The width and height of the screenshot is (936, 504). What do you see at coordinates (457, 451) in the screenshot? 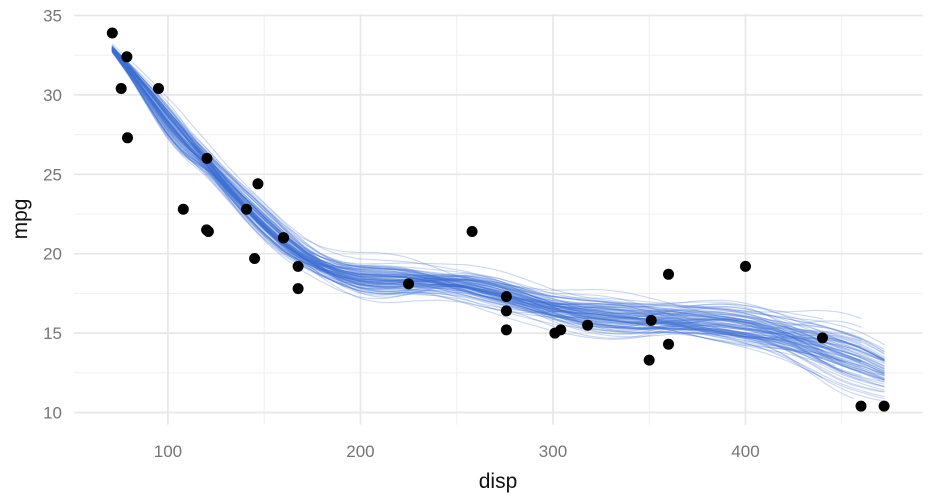
I see `x-tick-labels: 100 200 300 400` at bounding box center [457, 451].